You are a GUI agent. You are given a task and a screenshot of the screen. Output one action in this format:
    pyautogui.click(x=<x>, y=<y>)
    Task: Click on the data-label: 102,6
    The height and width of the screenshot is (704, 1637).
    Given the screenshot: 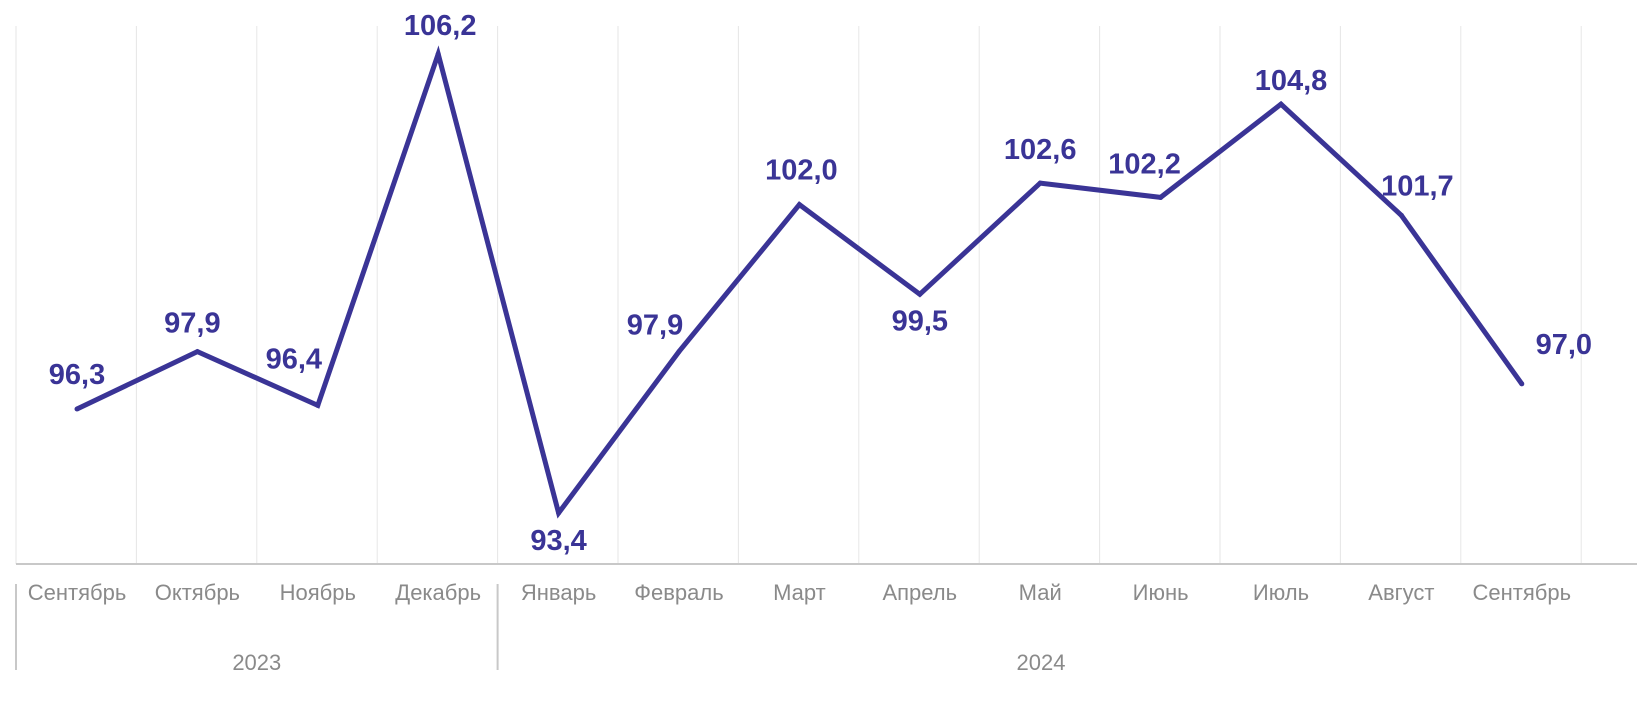 What is the action you would take?
    pyautogui.click(x=1040, y=150)
    